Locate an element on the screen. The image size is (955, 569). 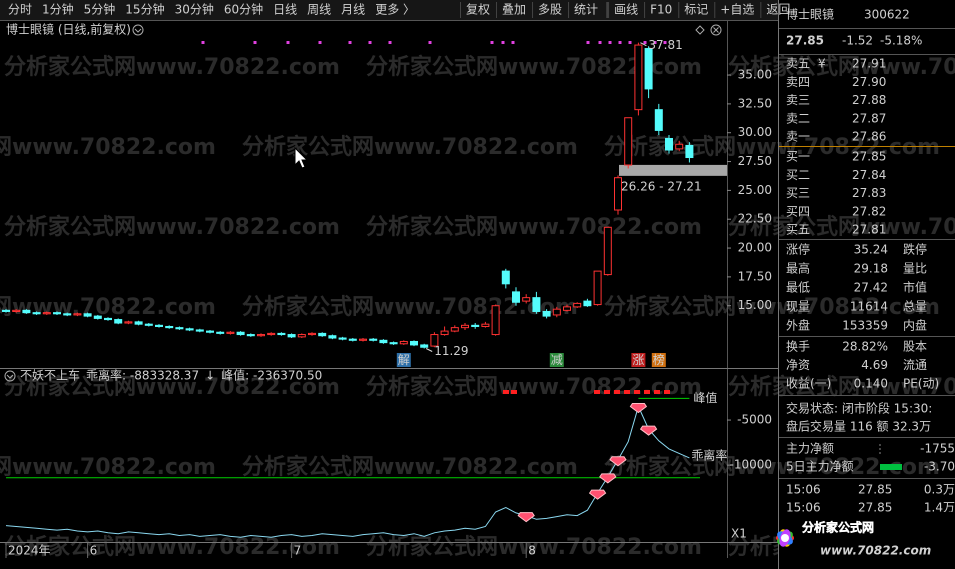
period-tab: 更多 〉 is located at coordinates (395, 10).